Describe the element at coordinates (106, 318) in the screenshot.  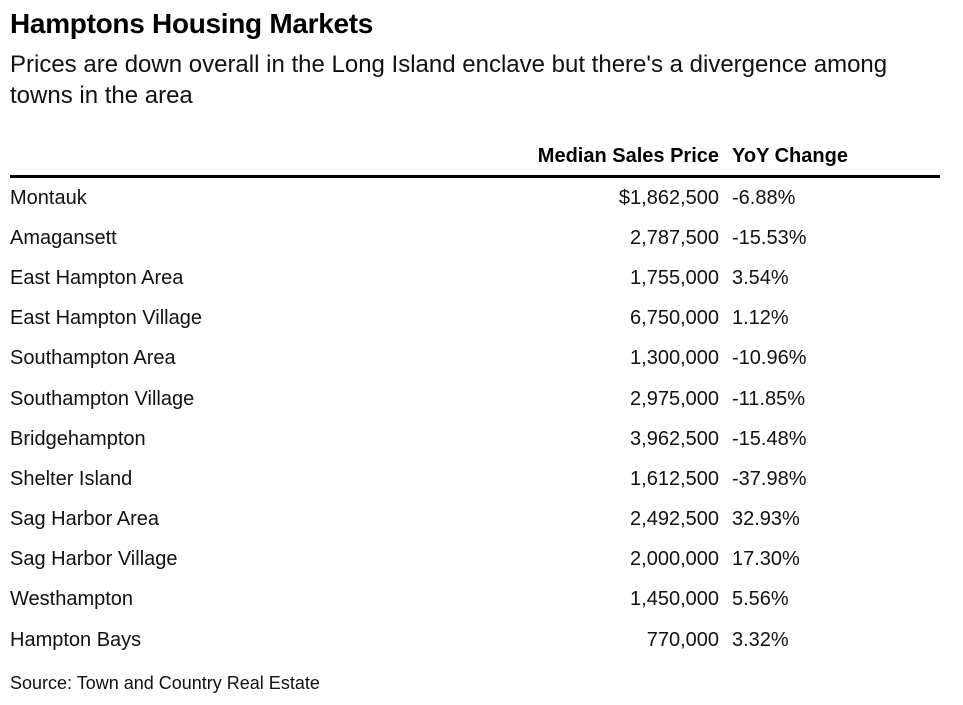
I see `town-cell: East Hampton Village` at that location.